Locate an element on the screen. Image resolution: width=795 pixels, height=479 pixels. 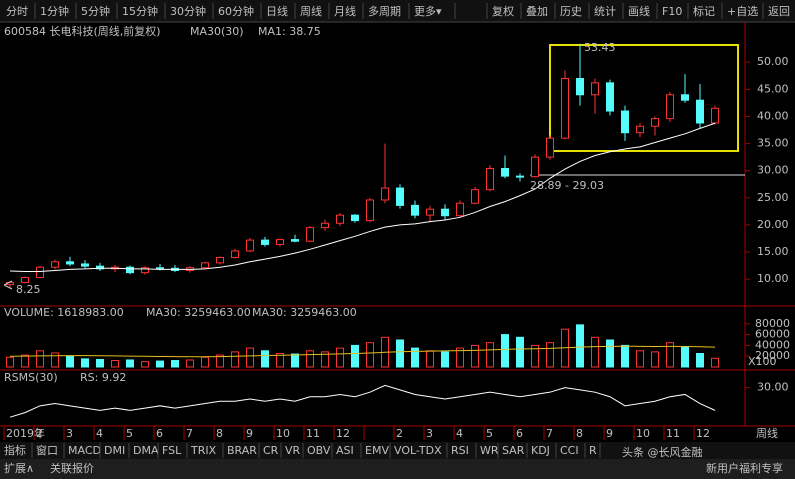
y-tick-label: 40.00 is located at coordinates (773, 115).